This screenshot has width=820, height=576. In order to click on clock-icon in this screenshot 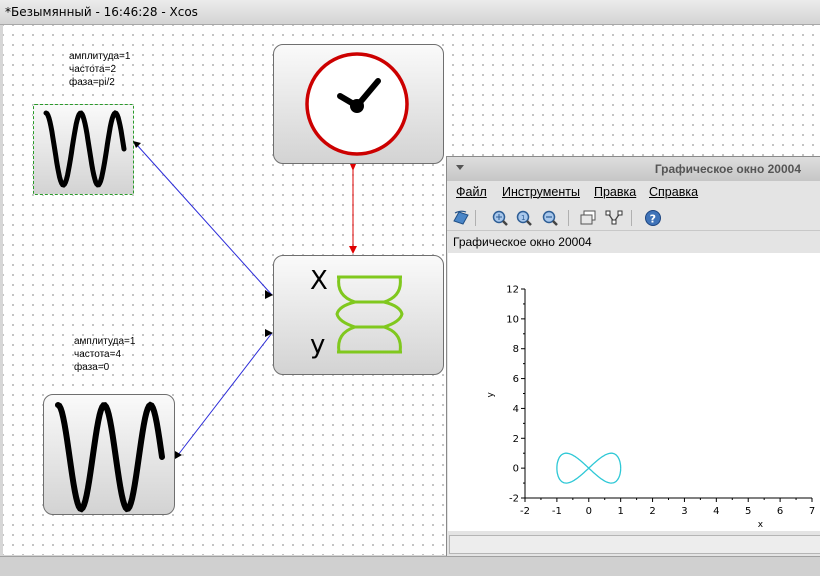, I will do `click(357, 104)`.